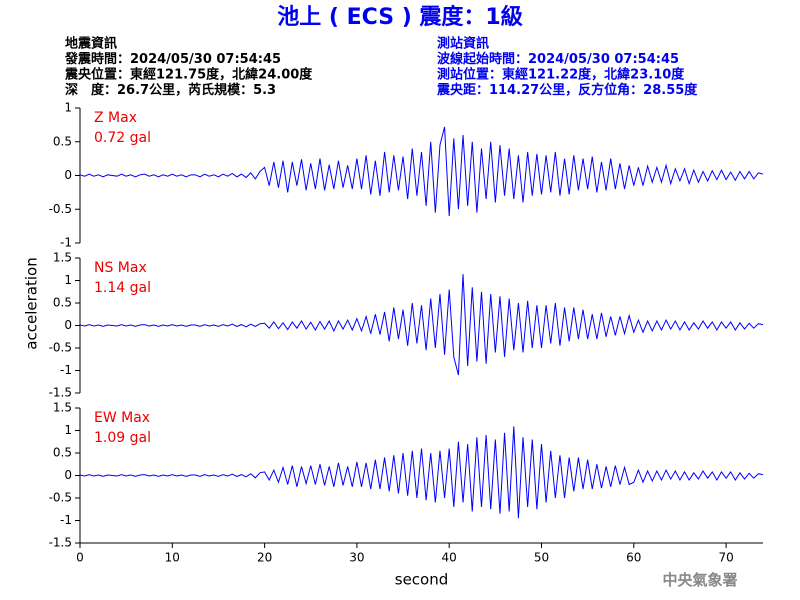 This screenshot has height=600, width=800. I want to click on x-tick-label: 50, so click(541, 558).